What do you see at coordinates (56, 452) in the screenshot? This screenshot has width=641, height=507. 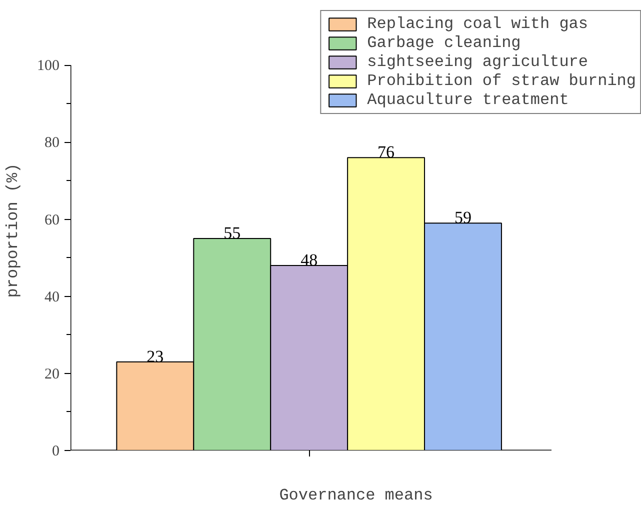 I see `y-tick-label: 0` at bounding box center [56, 452].